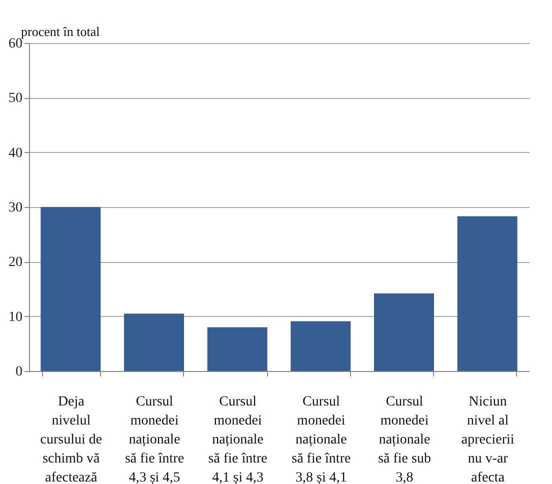 Image resolution: width=552 pixels, height=484 pixels. I want to click on x-tick-label: Cursul monedei naționale să fie sub 3,8, so click(404, 439).